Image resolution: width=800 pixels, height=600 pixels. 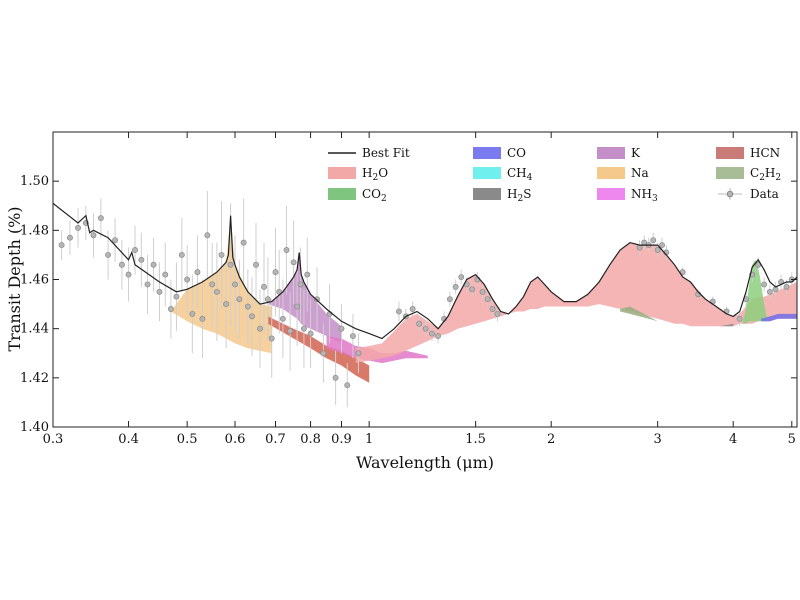 What do you see at coordinates (369, 439) in the screenshot?
I see `x-tick-label: 1` at bounding box center [369, 439].